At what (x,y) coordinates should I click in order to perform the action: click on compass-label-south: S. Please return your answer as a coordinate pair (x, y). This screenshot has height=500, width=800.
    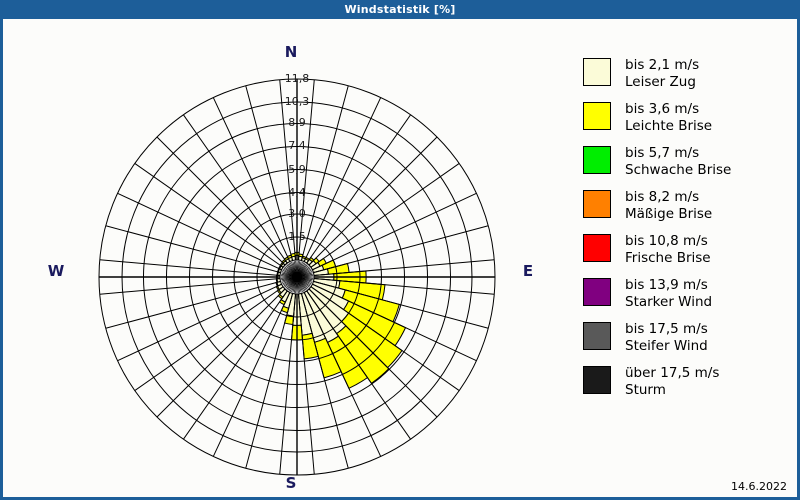
    Looking at the image, I should click on (291, 483).